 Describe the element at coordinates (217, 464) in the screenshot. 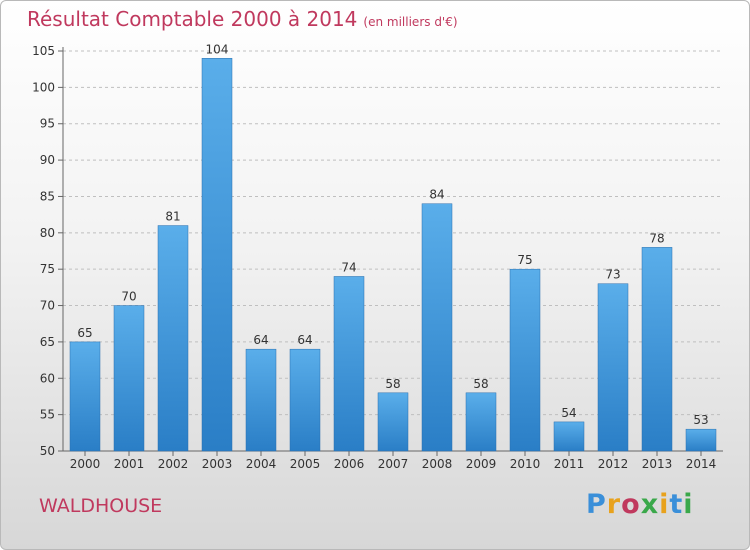

I see `x-tick-label-2003: 2003` at that location.